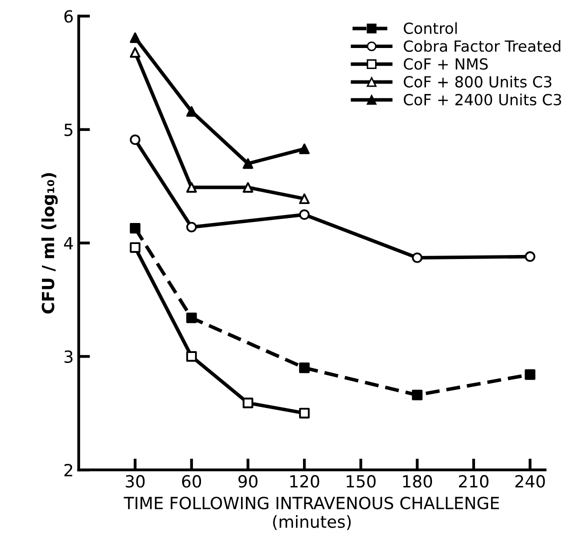  What do you see at coordinates (430, 28) in the screenshot?
I see `legend-label: Control` at bounding box center [430, 28].